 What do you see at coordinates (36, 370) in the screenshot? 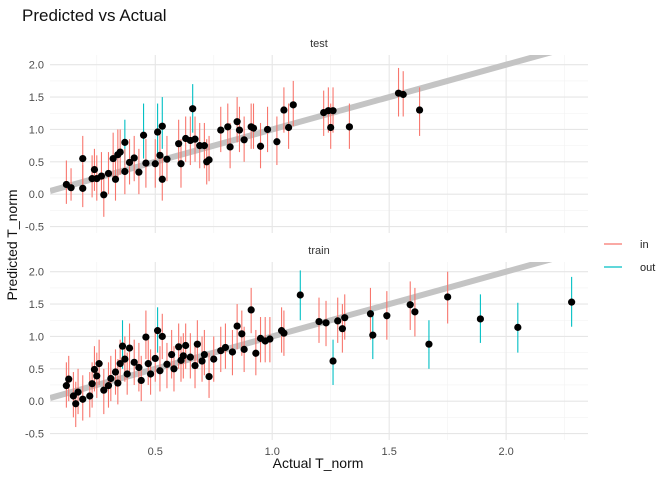
I see `y-tick-label: 0.5` at bounding box center [36, 370].